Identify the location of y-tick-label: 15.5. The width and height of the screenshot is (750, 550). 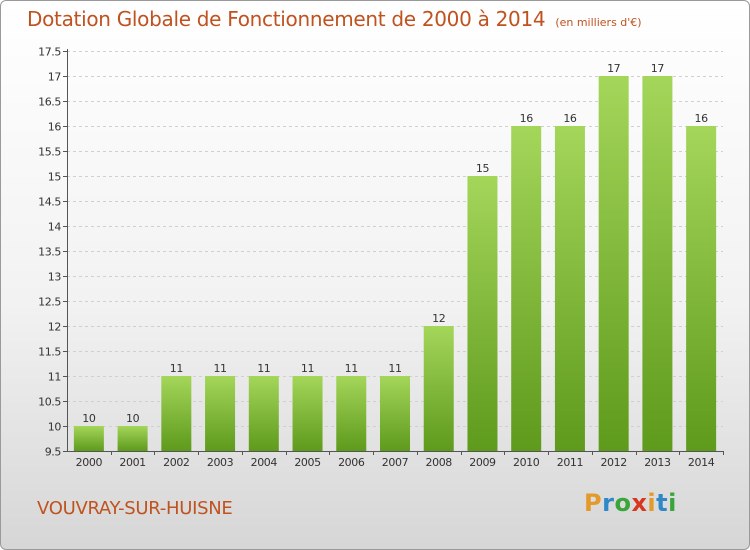
(49, 152).